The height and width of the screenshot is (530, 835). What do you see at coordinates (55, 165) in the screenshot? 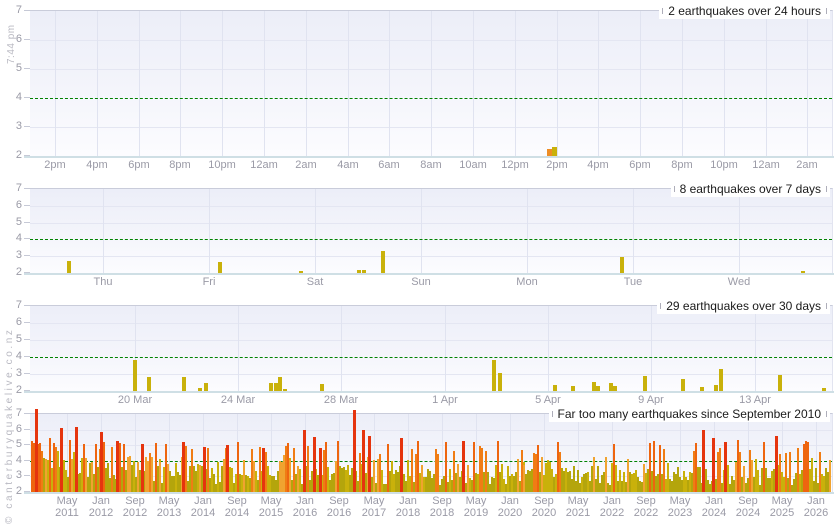
I see `x-axis-label: 2pm` at bounding box center [55, 165].